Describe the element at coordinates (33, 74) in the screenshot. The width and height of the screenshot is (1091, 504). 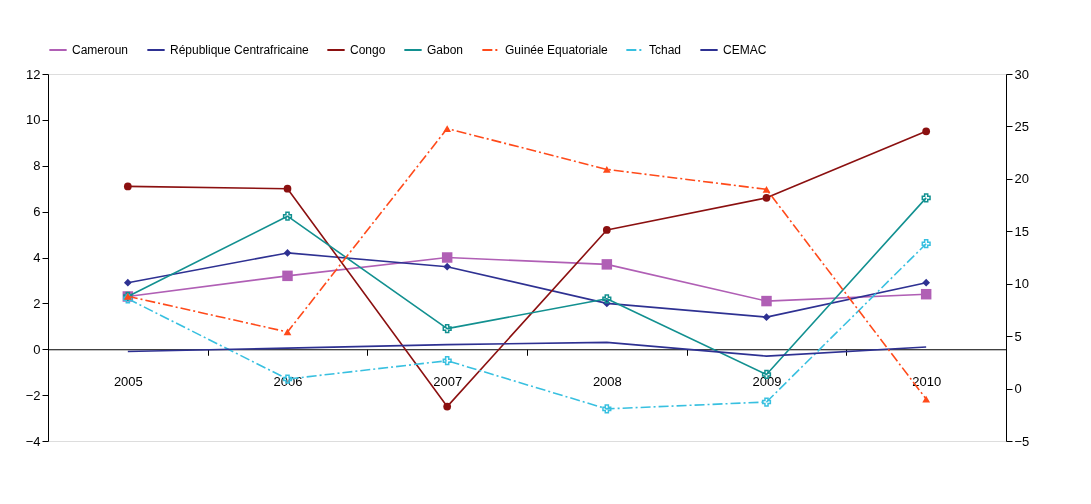
I see `y-tick-label: 12` at that location.